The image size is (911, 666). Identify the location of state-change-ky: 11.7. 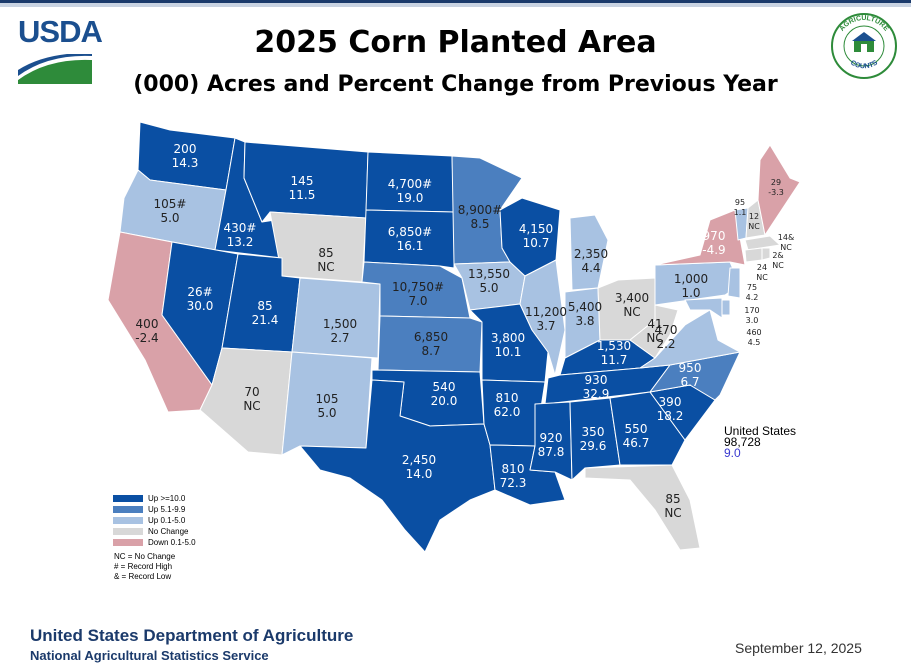
(614, 360).